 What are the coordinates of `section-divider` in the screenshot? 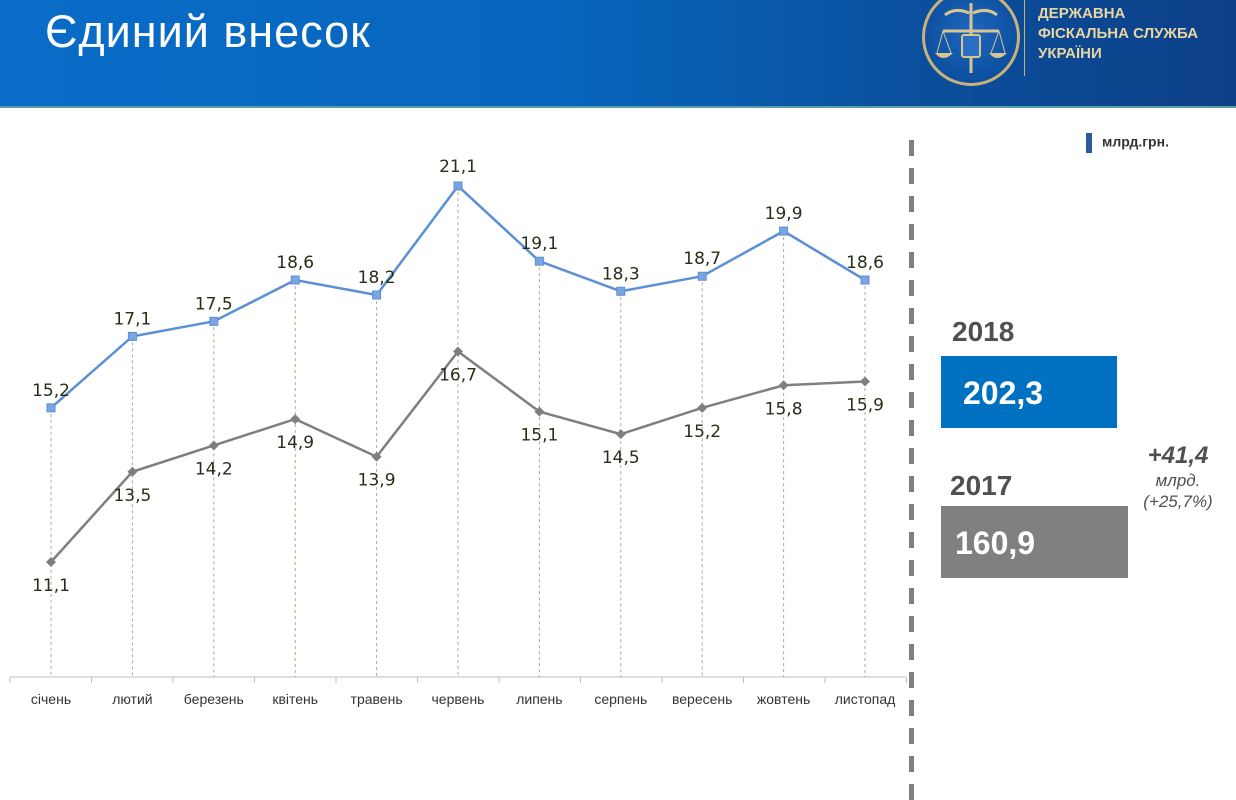 It's located at (911, 470).